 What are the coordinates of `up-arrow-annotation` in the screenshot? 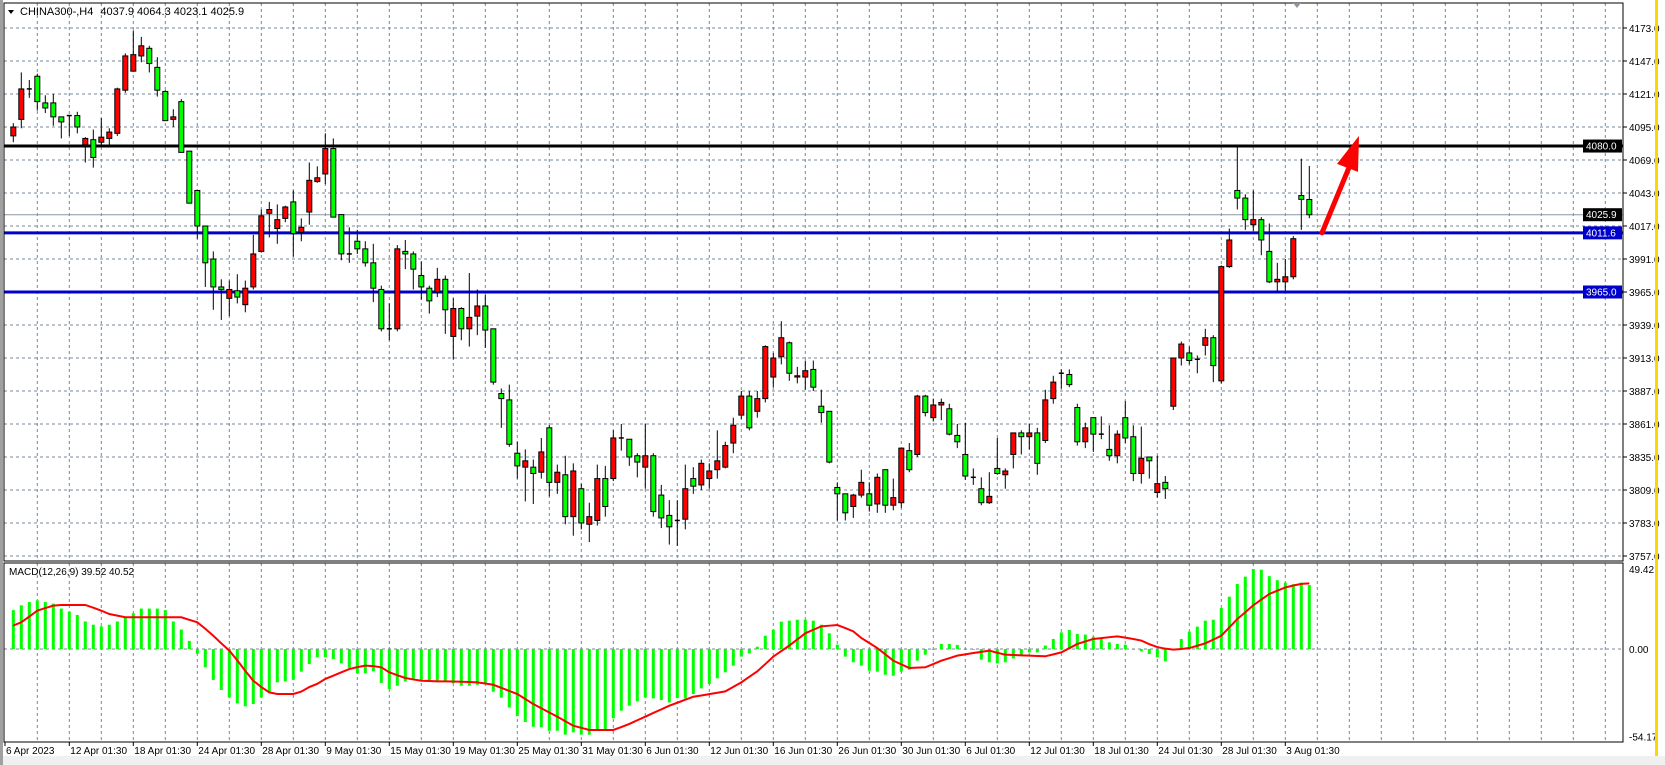 It's located at (1339, 185).